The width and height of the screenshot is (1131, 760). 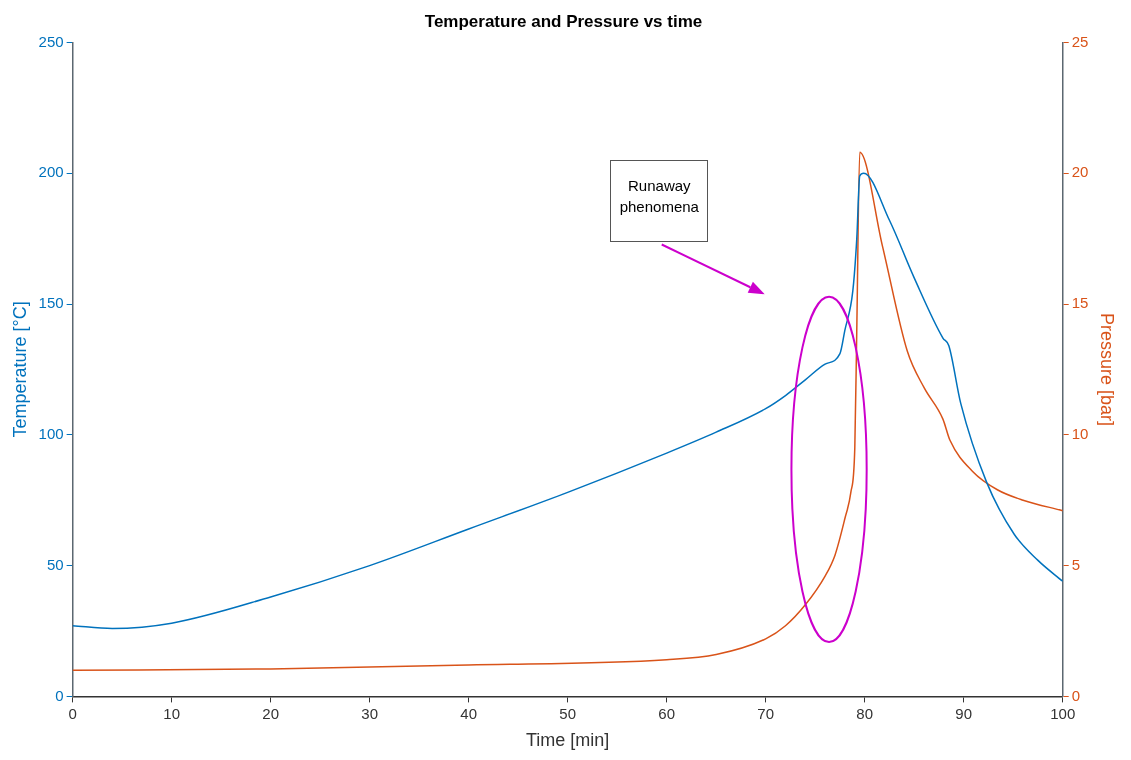 What do you see at coordinates (1080, 41) in the screenshot?
I see `y2-tick-label: 25` at bounding box center [1080, 41].